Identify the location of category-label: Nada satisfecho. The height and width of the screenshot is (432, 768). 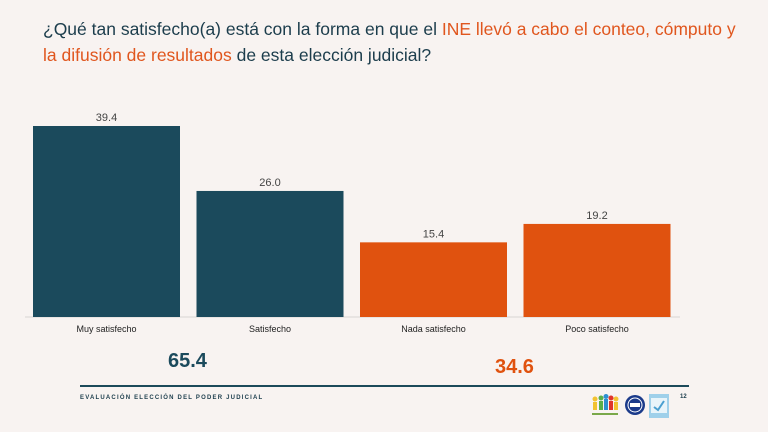
(433, 329).